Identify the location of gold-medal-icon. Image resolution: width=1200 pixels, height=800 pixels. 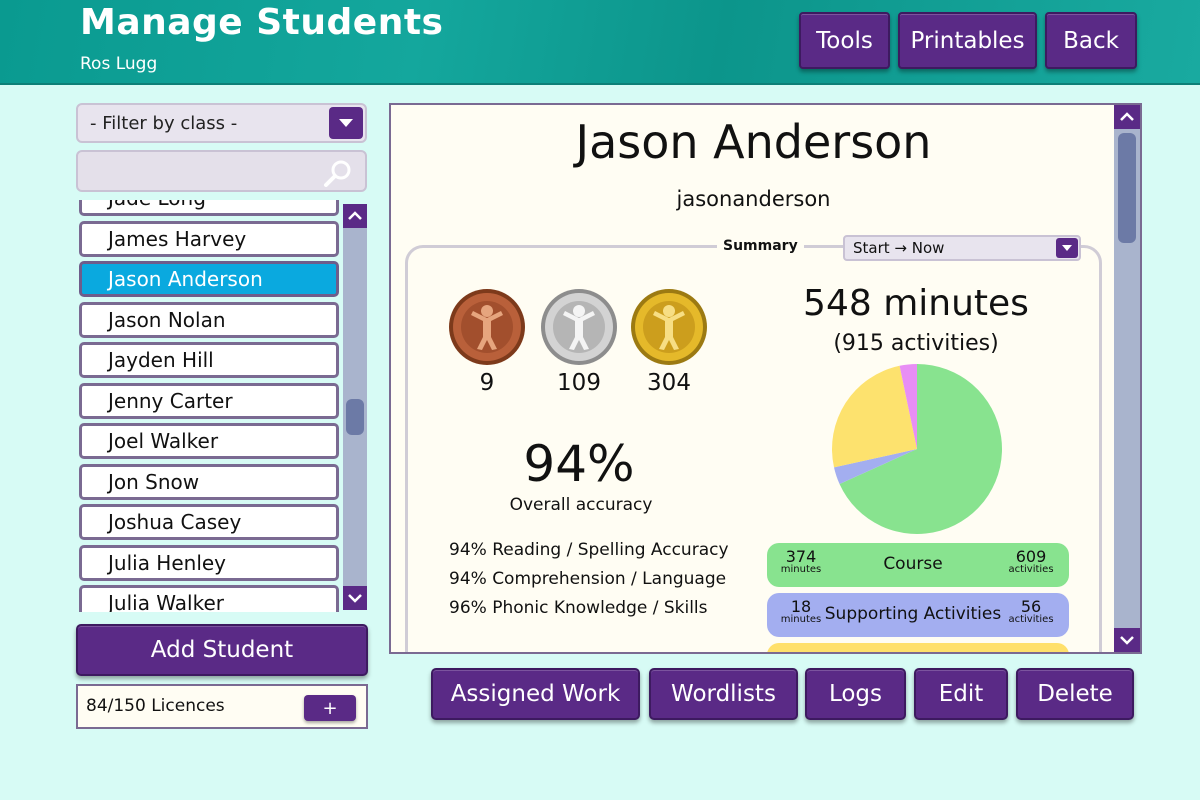
(669, 327).